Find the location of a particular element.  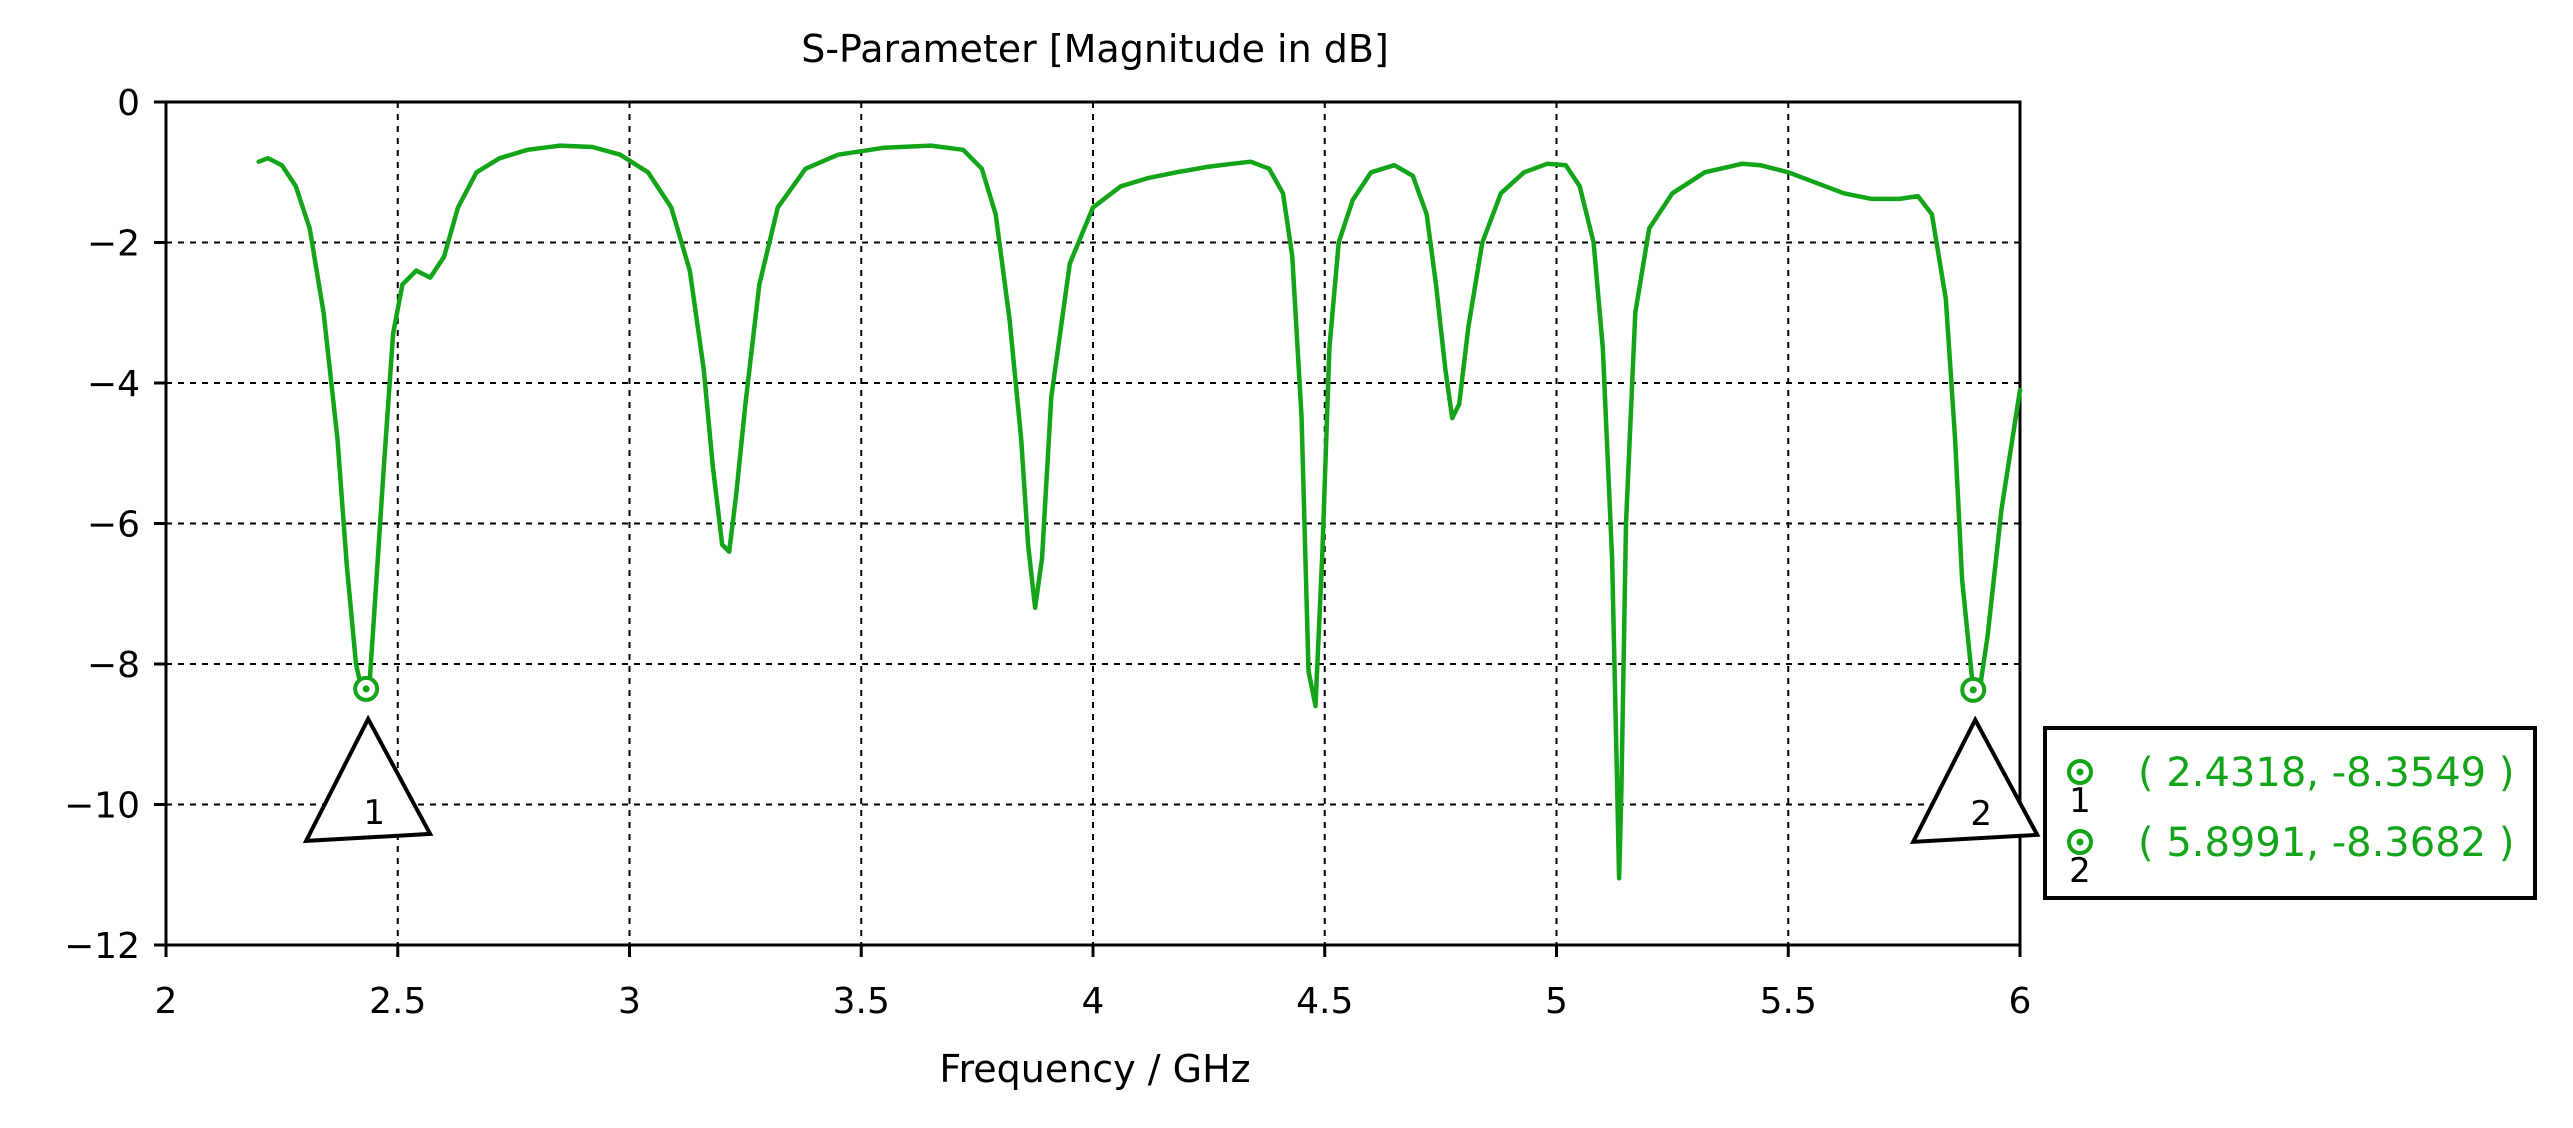

x-tick-label: 4.5 is located at coordinates (1324, 1001).